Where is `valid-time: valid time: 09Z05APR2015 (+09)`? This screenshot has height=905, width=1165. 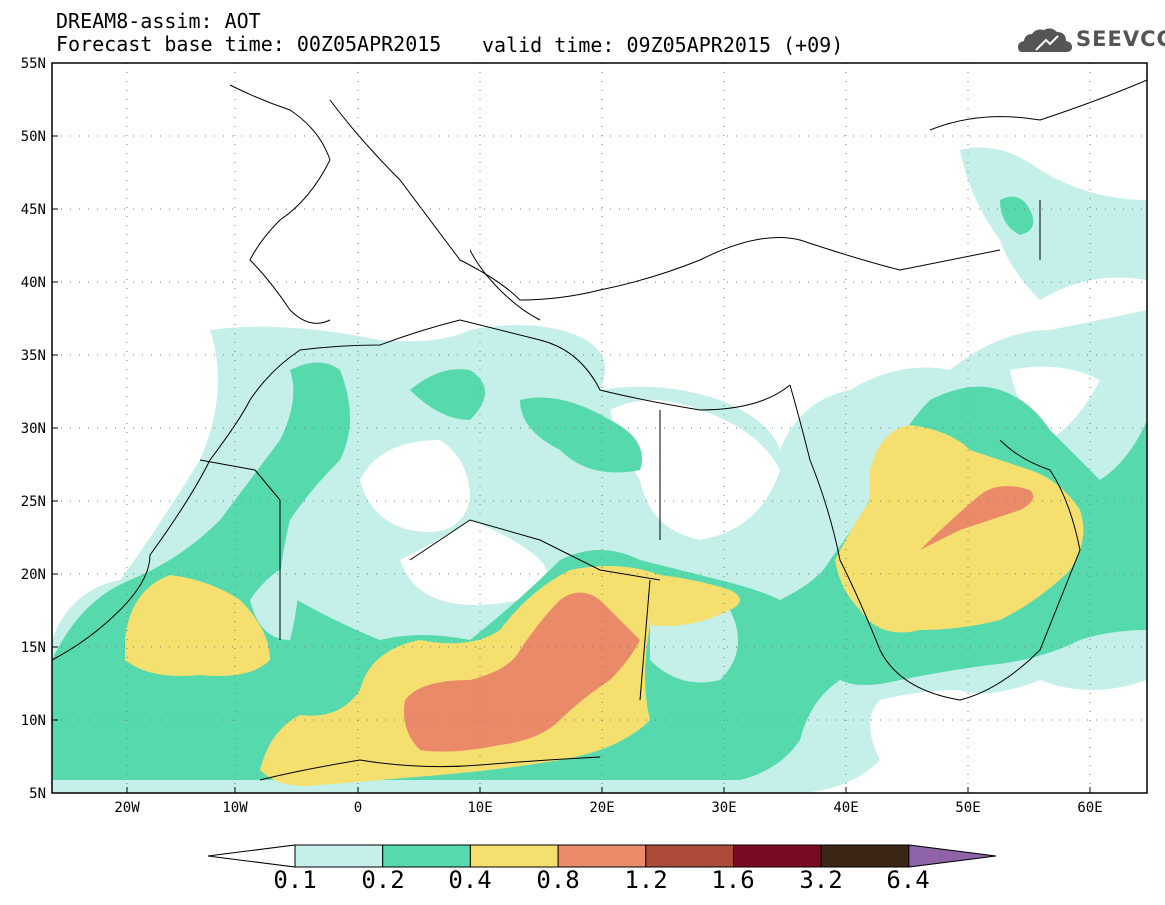 valid-time: valid time: 09Z05APR2015 (+09) is located at coordinates (663, 45).